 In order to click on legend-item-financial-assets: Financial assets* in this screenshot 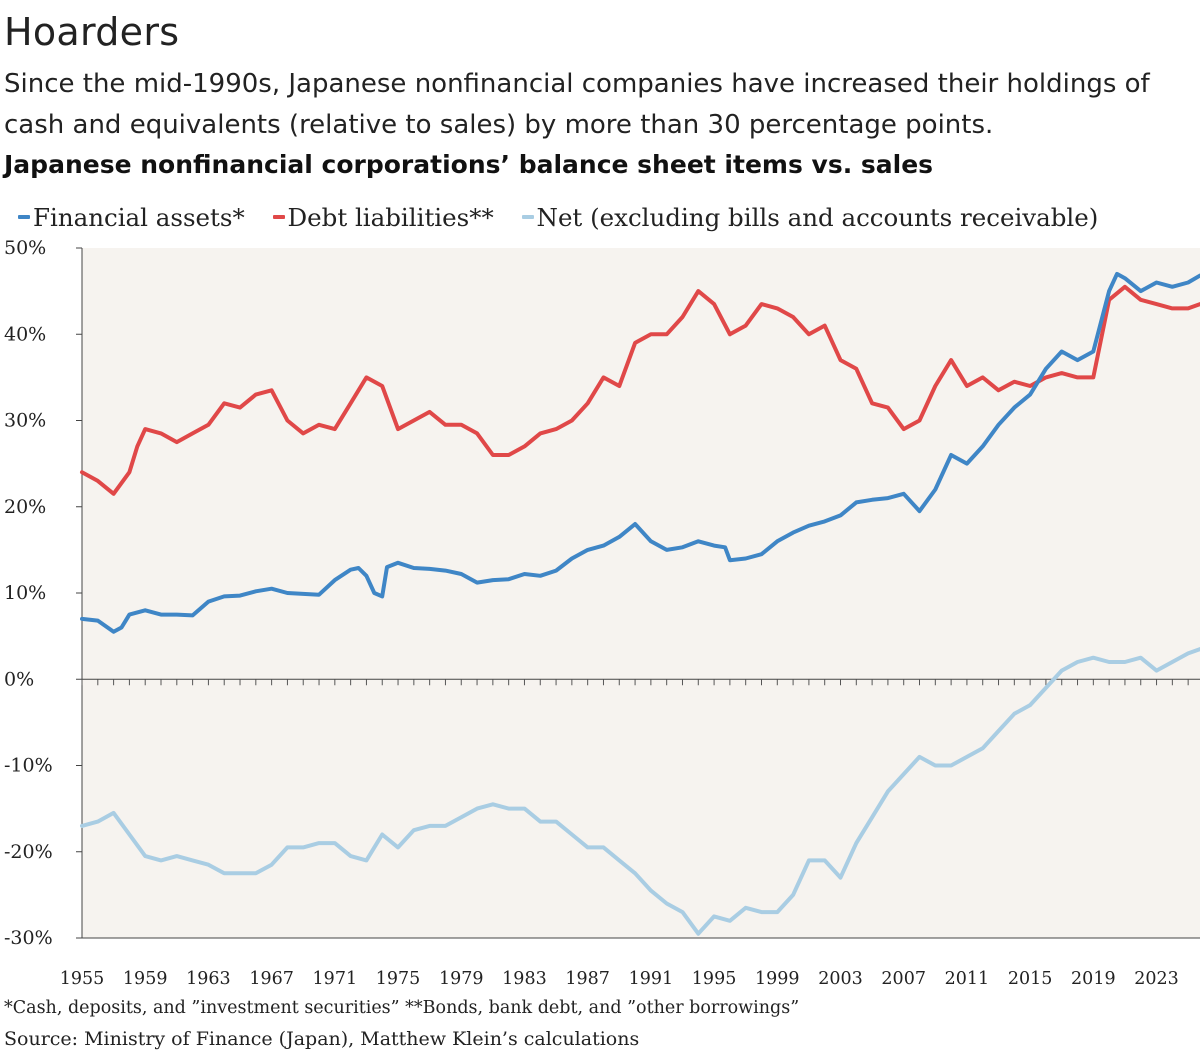, I will do `click(131, 217)`.